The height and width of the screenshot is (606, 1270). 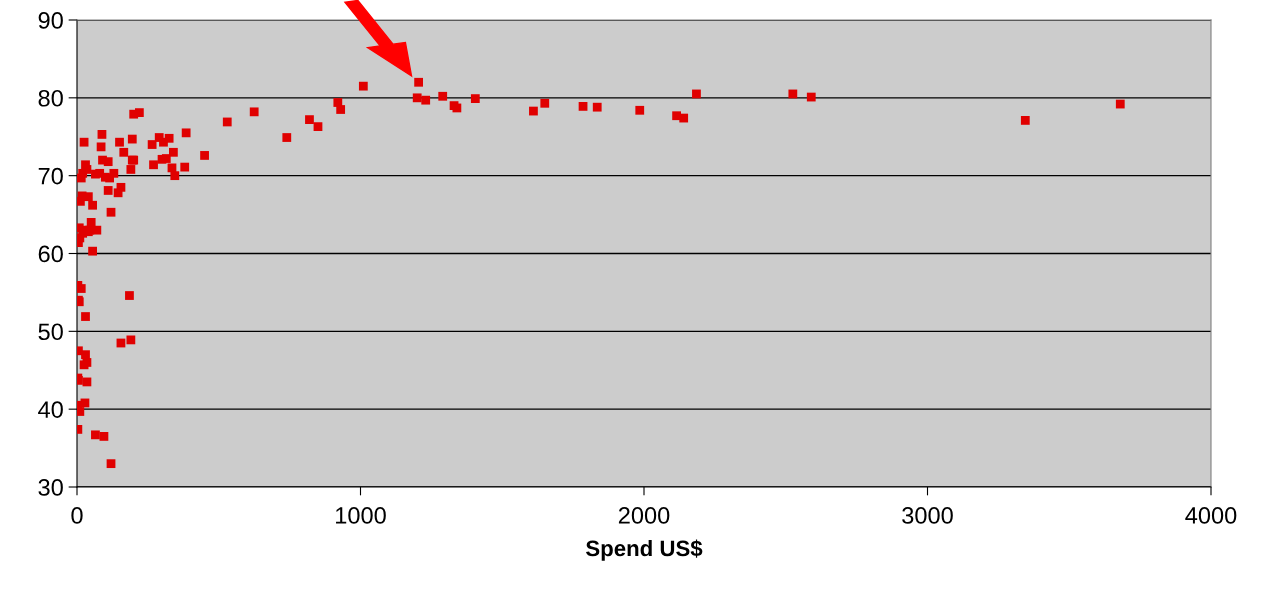 What do you see at coordinates (50, 487) in the screenshot?
I see `y-tick-label: 30` at bounding box center [50, 487].